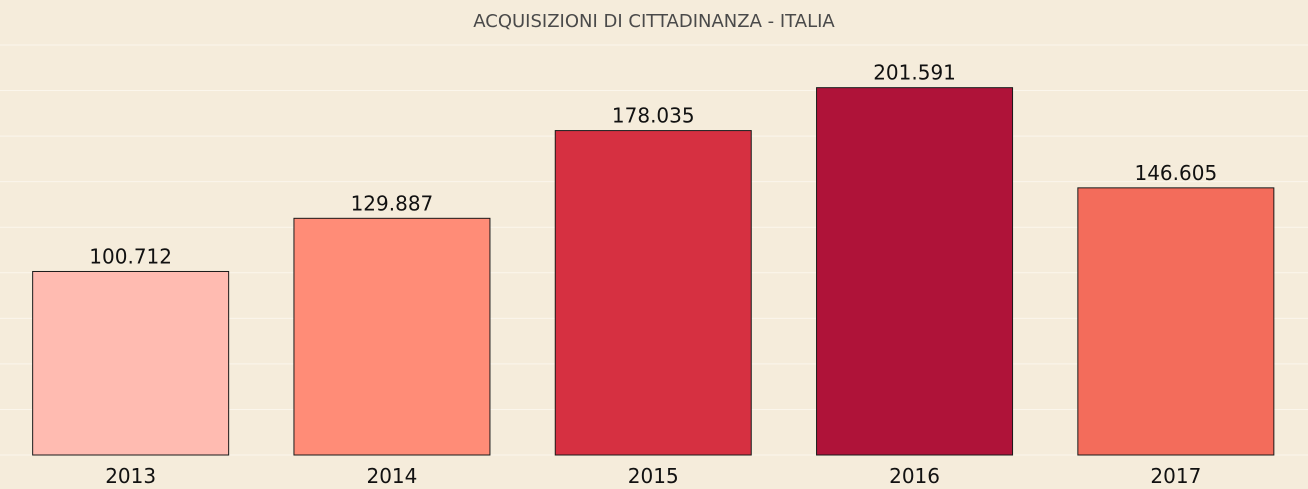 The width and height of the screenshot is (1308, 489). I want to click on bar-2013, so click(131, 363).